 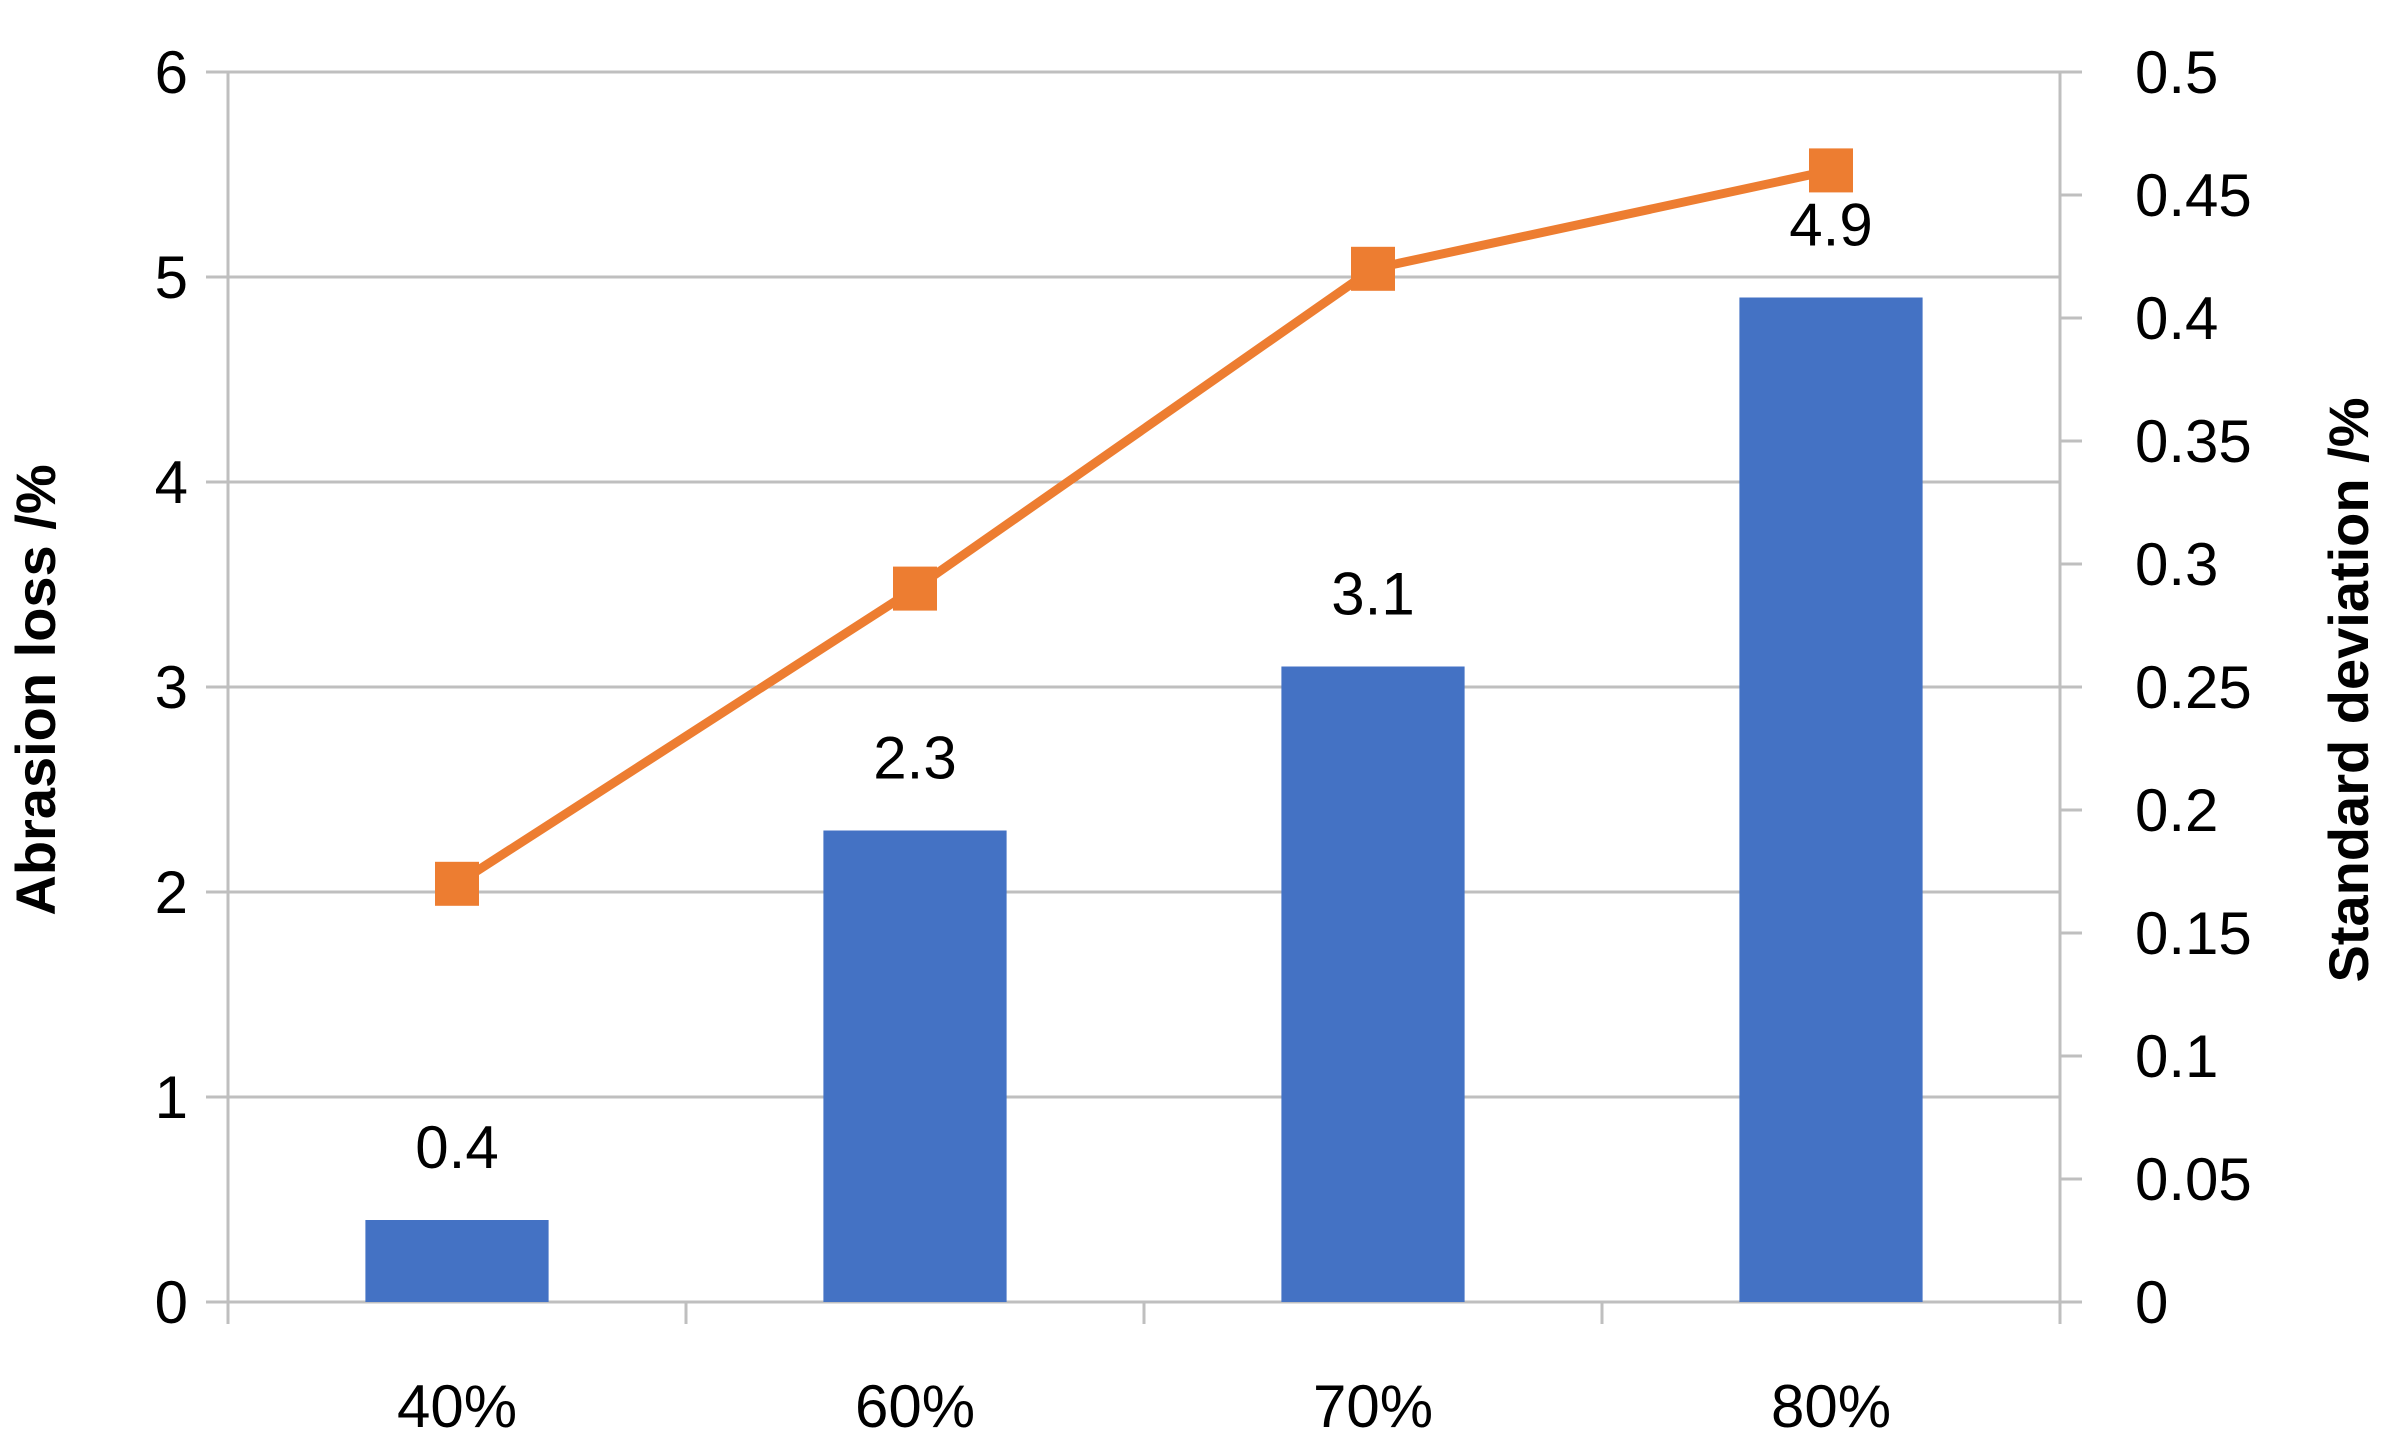 What do you see at coordinates (2176, 1056) in the screenshot?
I see `y2-tick-label: 0.1` at bounding box center [2176, 1056].